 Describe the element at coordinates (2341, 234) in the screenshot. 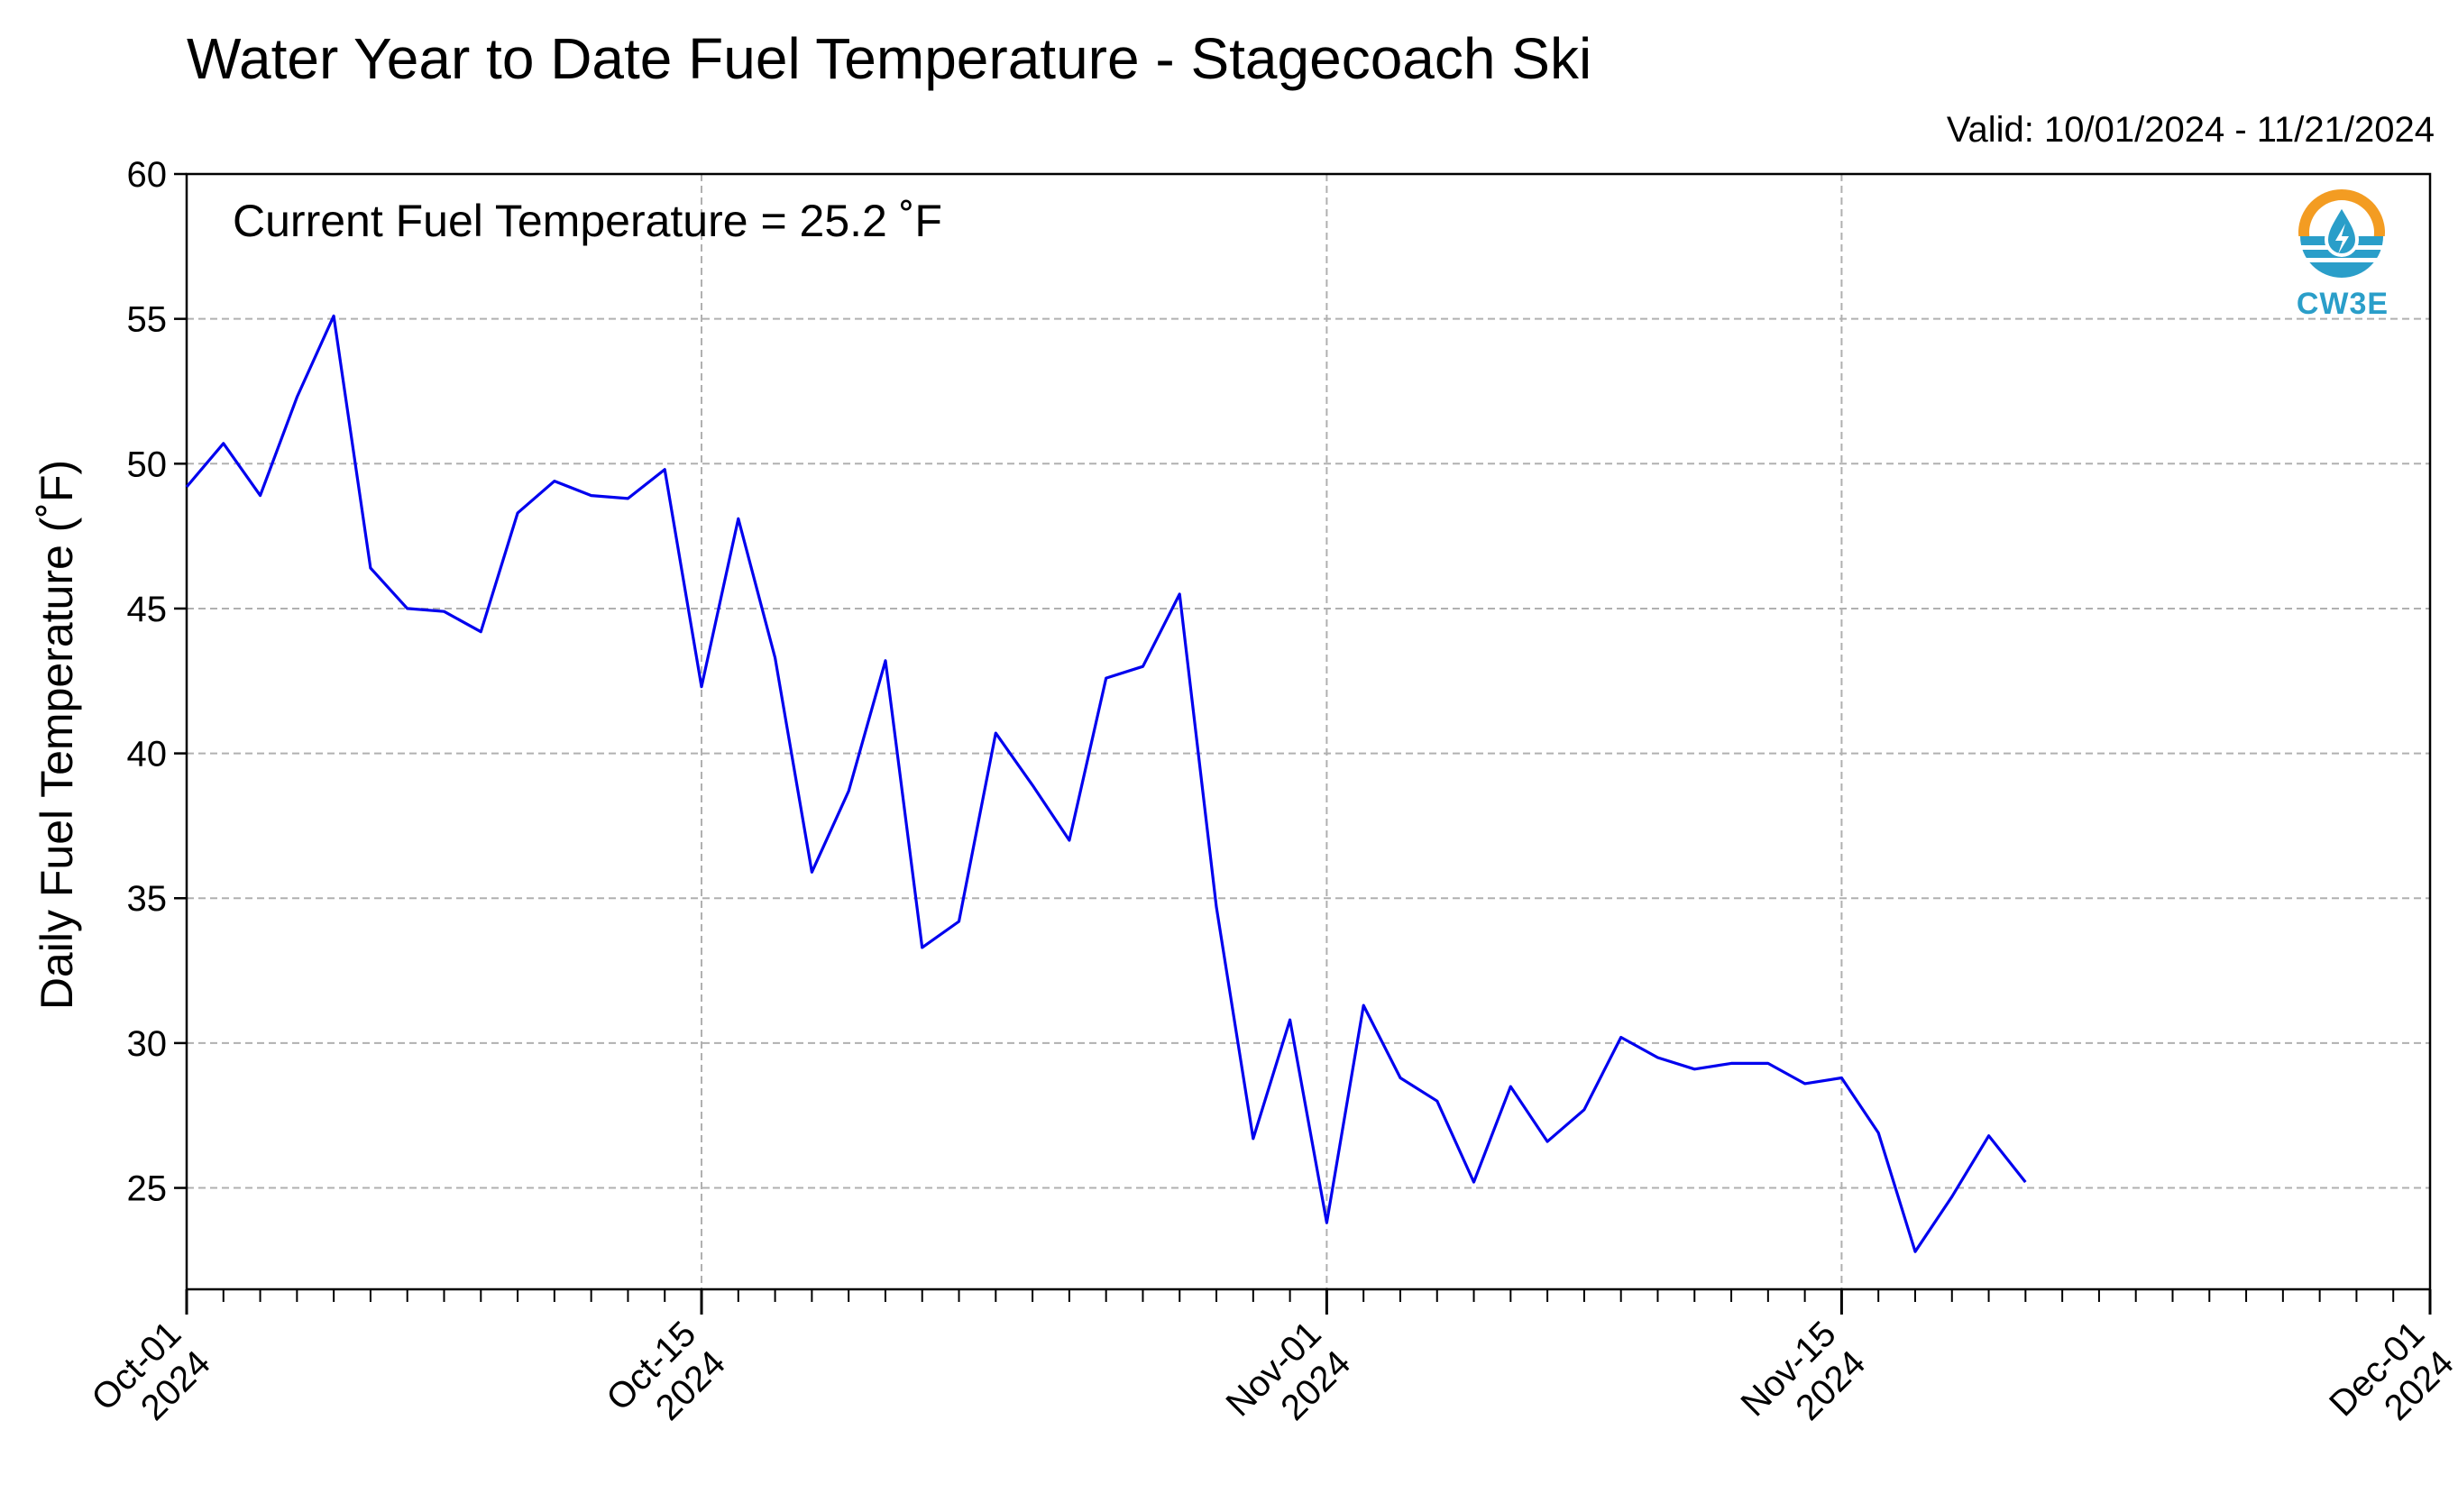

I see `cw3e-logo` at that location.